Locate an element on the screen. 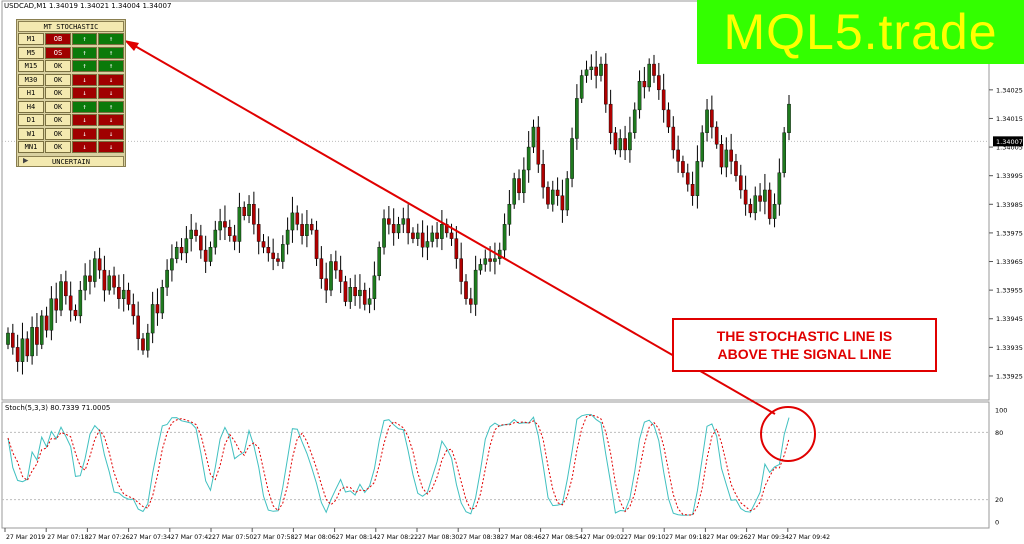 The height and width of the screenshot is (544, 1024). time-tick-label: 27 Mar 08:30 is located at coordinates (438, 537).